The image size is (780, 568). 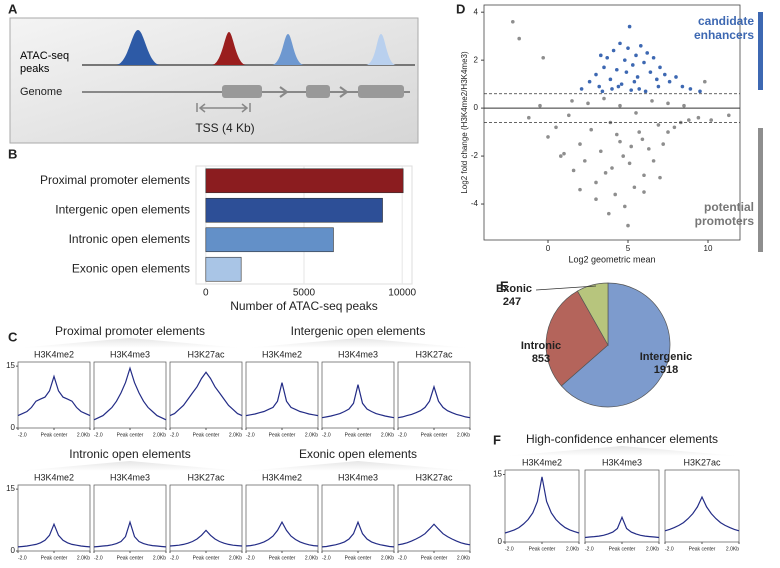 What do you see at coordinates (129, 454) in the screenshot?
I see `group-title: Intronic open elements` at bounding box center [129, 454].